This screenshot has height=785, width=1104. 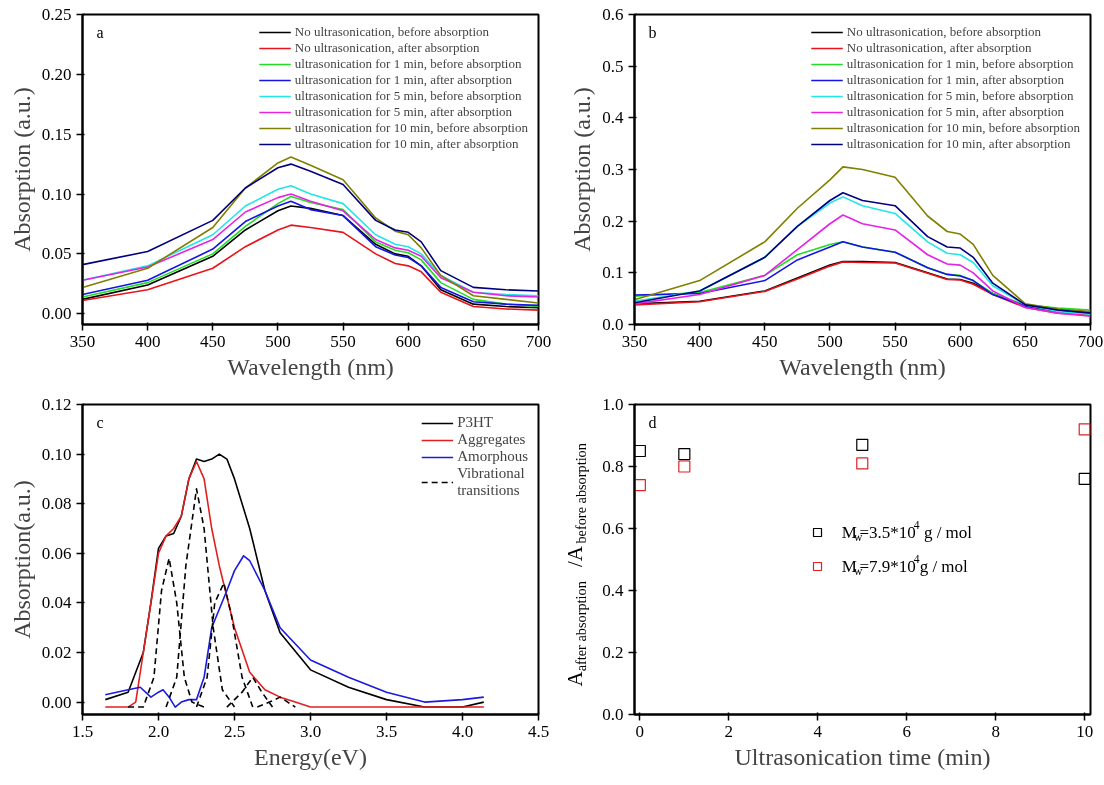 I want to click on x-tick-label: 4, so click(x=818, y=731).